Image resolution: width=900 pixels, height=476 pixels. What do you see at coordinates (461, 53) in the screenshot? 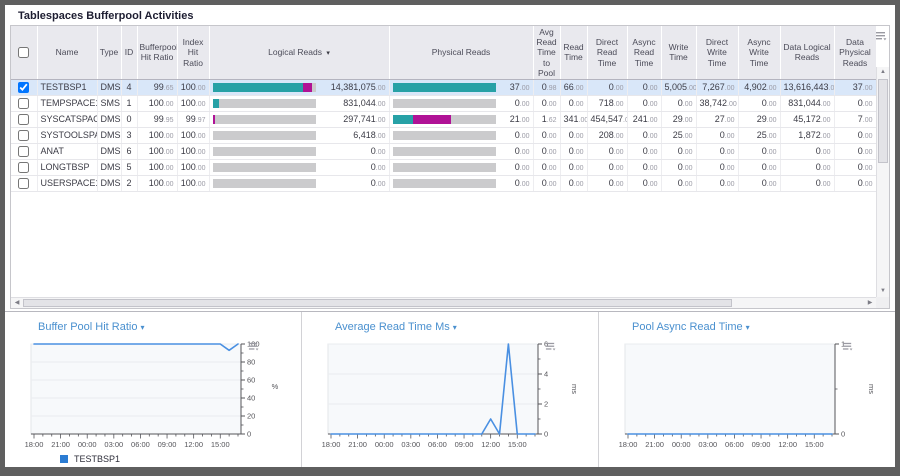
I see `column-header-physical-reads: Physical Reads` at bounding box center [461, 53].